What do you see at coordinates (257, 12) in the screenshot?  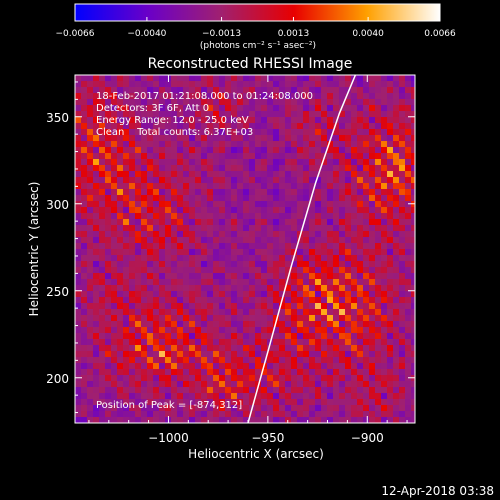 I see `colorbar-strip` at bounding box center [257, 12].